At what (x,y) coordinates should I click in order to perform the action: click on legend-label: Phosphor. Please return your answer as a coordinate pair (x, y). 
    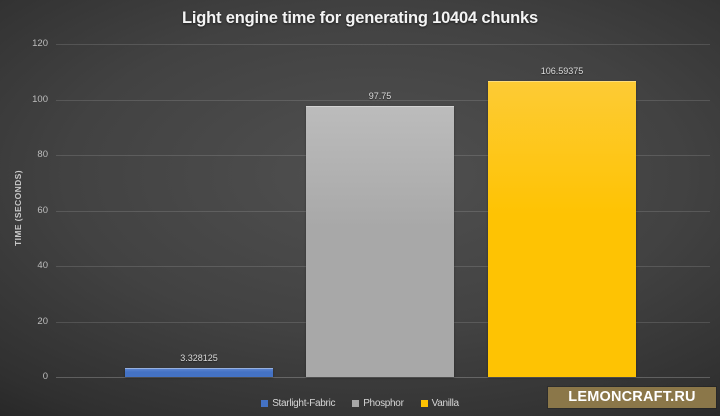
    Looking at the image, I should click on (383, 403).